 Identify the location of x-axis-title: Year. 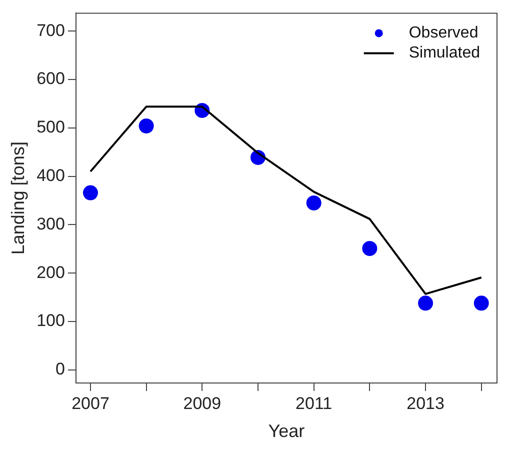
(286, 431).